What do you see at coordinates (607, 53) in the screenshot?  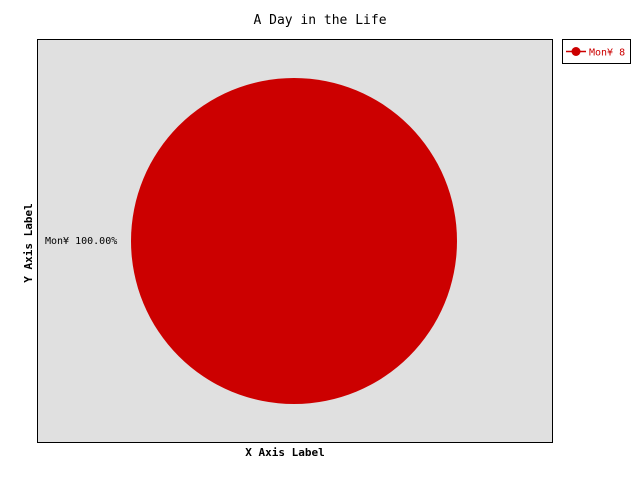 I see `legend-entry: Mon¥ 8` at bounding box center [607, 53].